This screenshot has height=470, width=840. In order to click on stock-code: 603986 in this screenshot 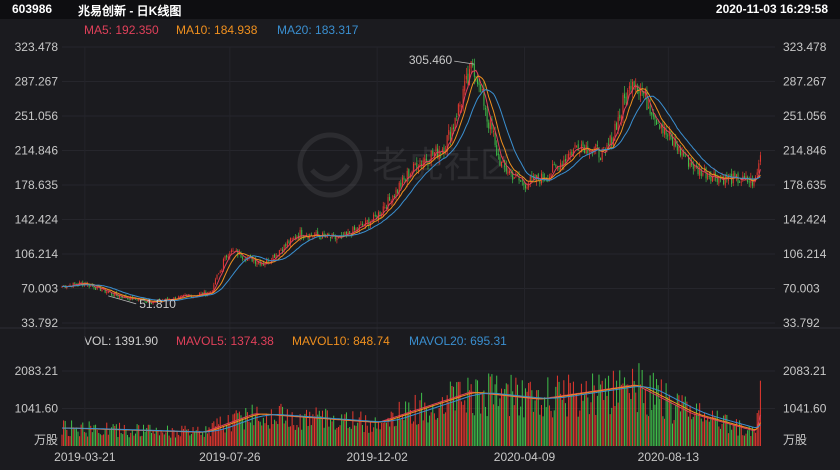, I will do `click(32, 9)`.